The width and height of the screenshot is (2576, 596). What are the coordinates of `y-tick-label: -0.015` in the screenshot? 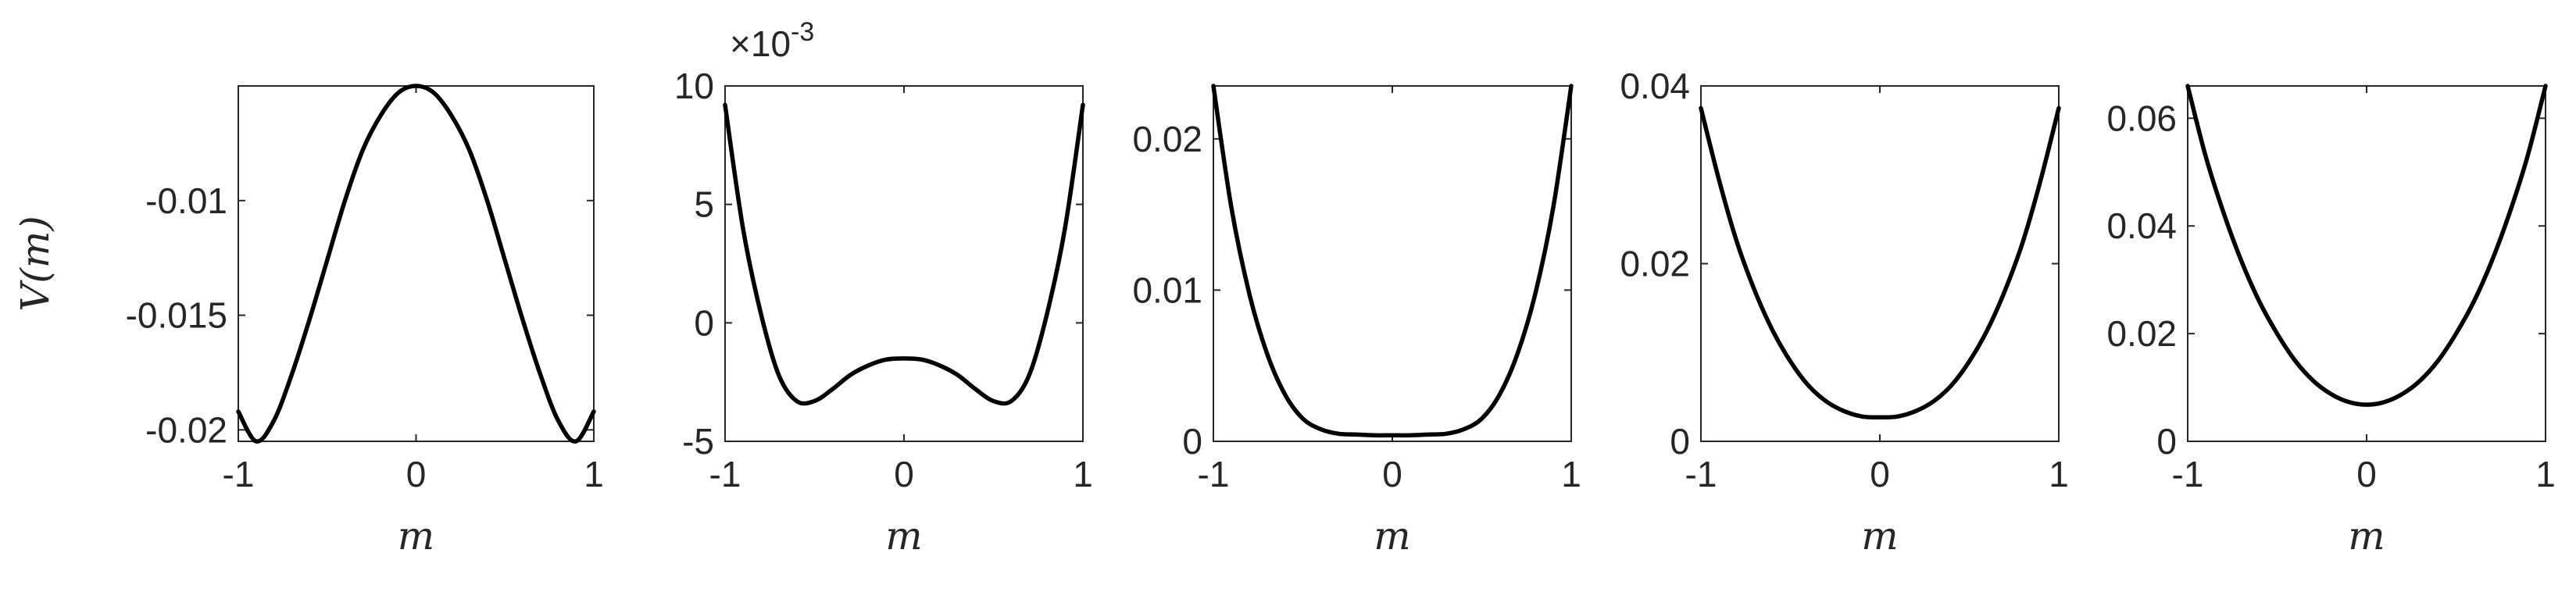 It's located at (177, 315).